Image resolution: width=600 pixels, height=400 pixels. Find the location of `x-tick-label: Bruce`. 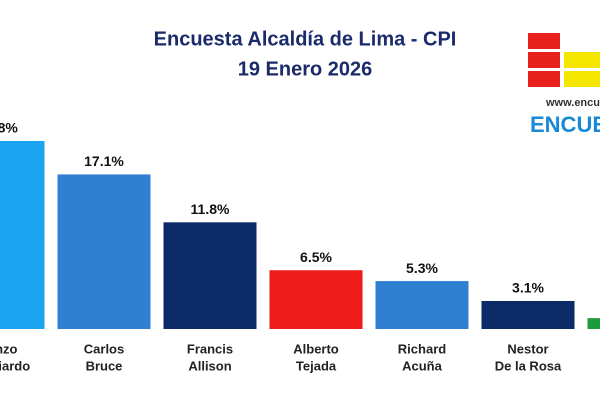

x-tick-label: Bruce is located at coordinates (104, 365).